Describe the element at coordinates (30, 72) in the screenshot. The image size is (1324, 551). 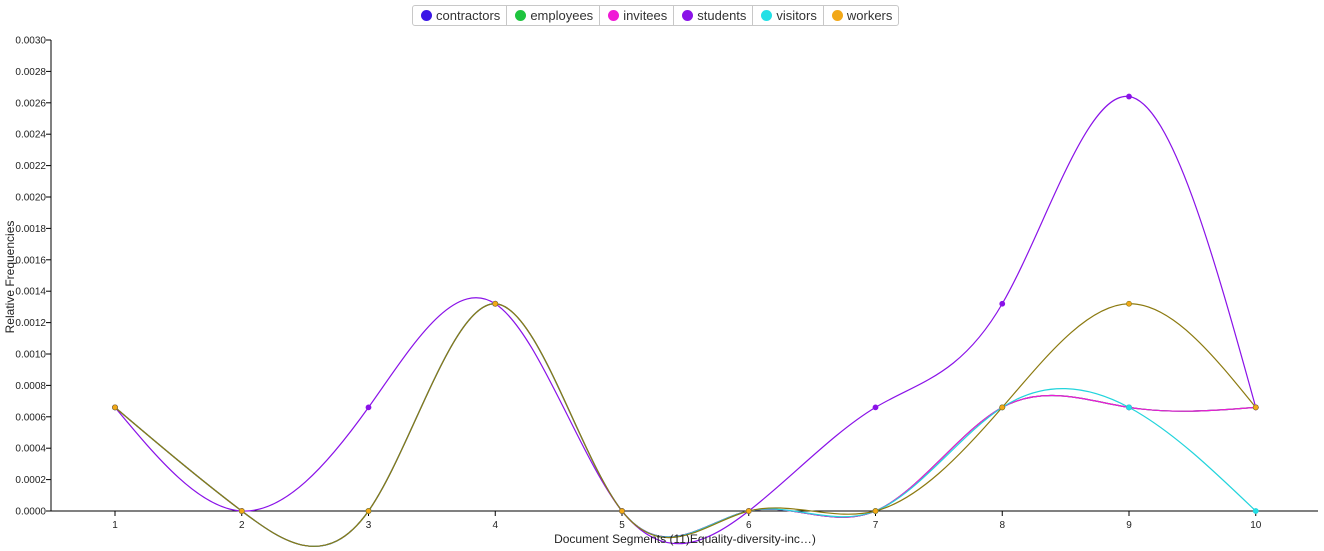
I see `y-tick-label: 0.0028` at that location.